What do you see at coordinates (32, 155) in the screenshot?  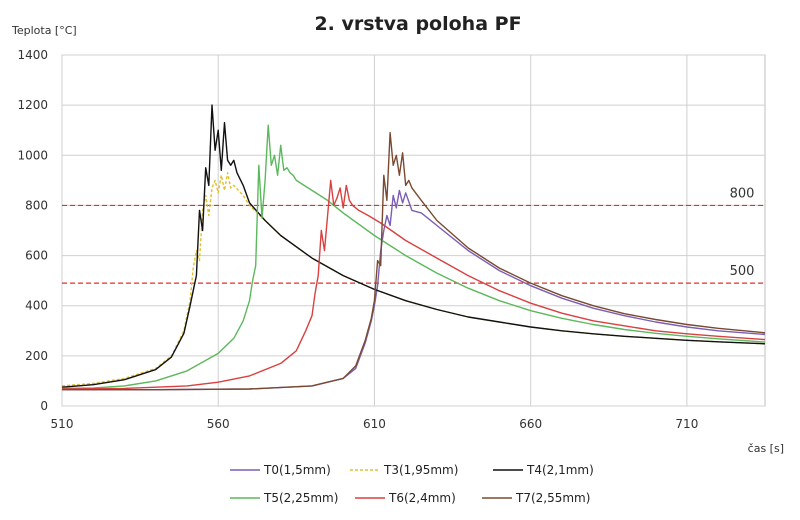 I see `y-tick-label: 1000` at bounding box center [32, 155].